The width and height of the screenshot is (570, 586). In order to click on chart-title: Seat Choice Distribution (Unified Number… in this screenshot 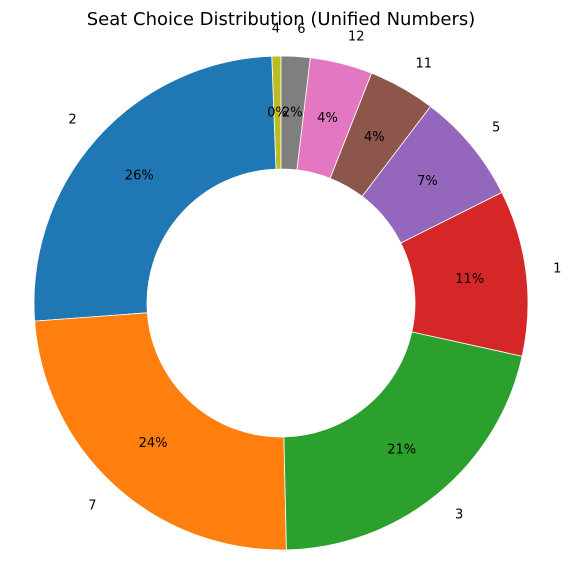, I will do `click(281, 19)`.